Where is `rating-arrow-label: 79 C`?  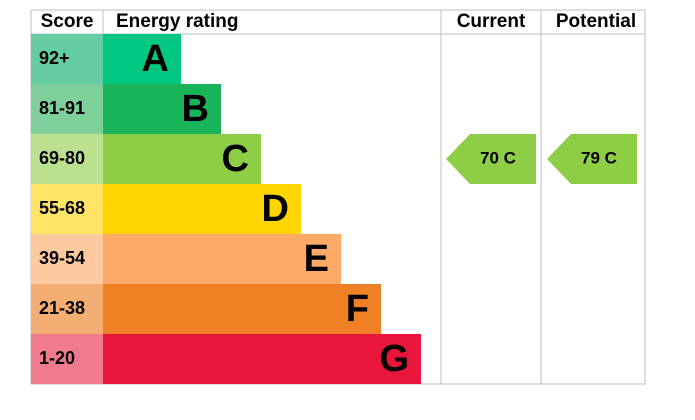 rating-arrow-label: 79 C is located at coordinates (599, 157).